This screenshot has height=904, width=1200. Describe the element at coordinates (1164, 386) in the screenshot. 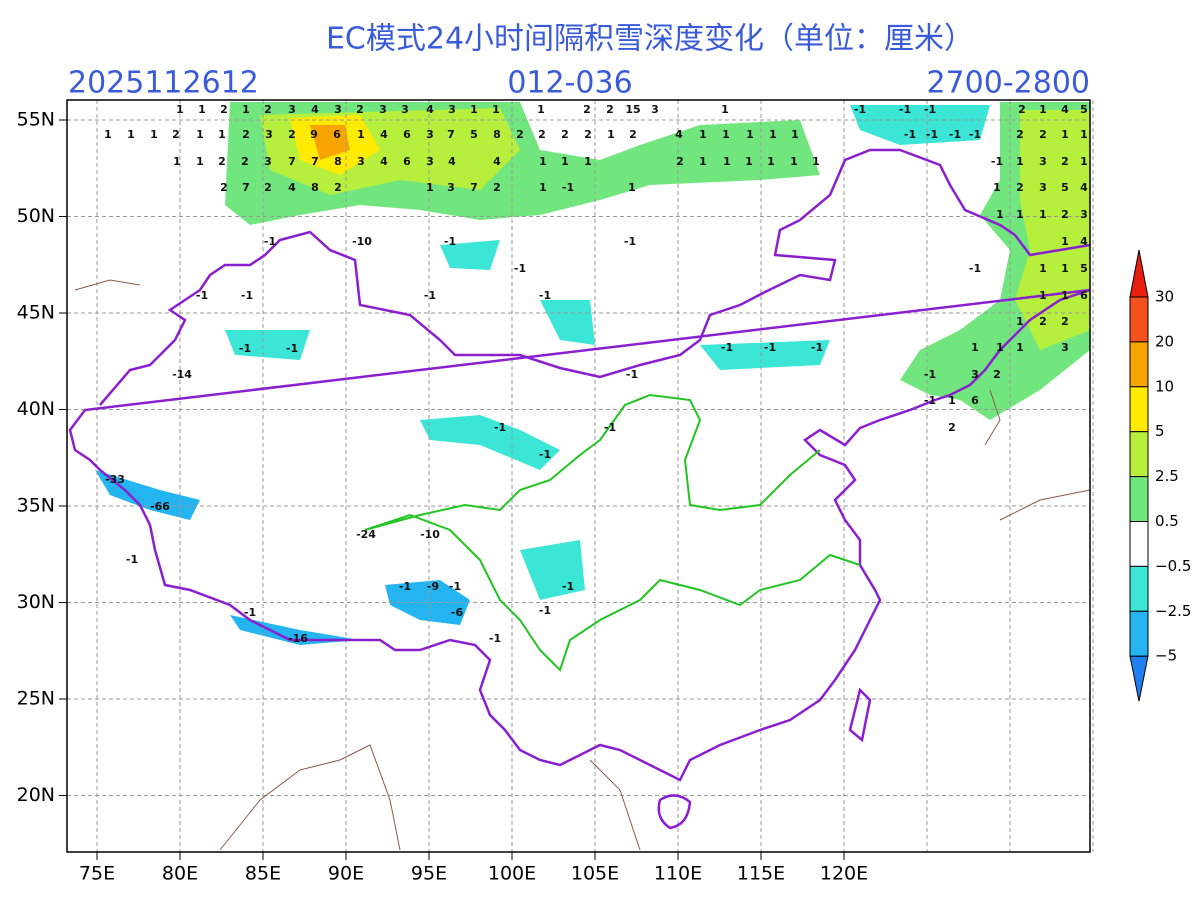

I see `colorbar-label: 10` at that location.